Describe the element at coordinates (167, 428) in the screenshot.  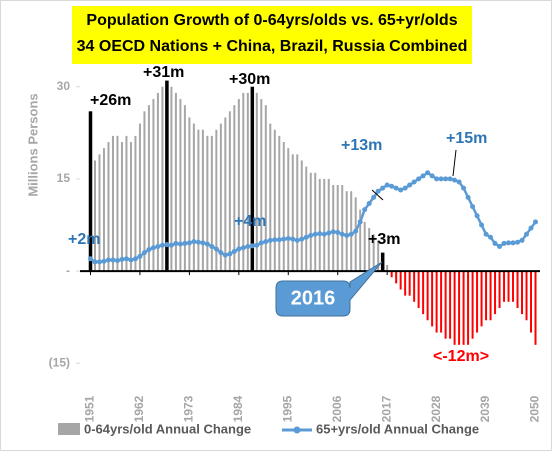
I see `legend-label: 0-64yrs/old Annual Change` at that location.